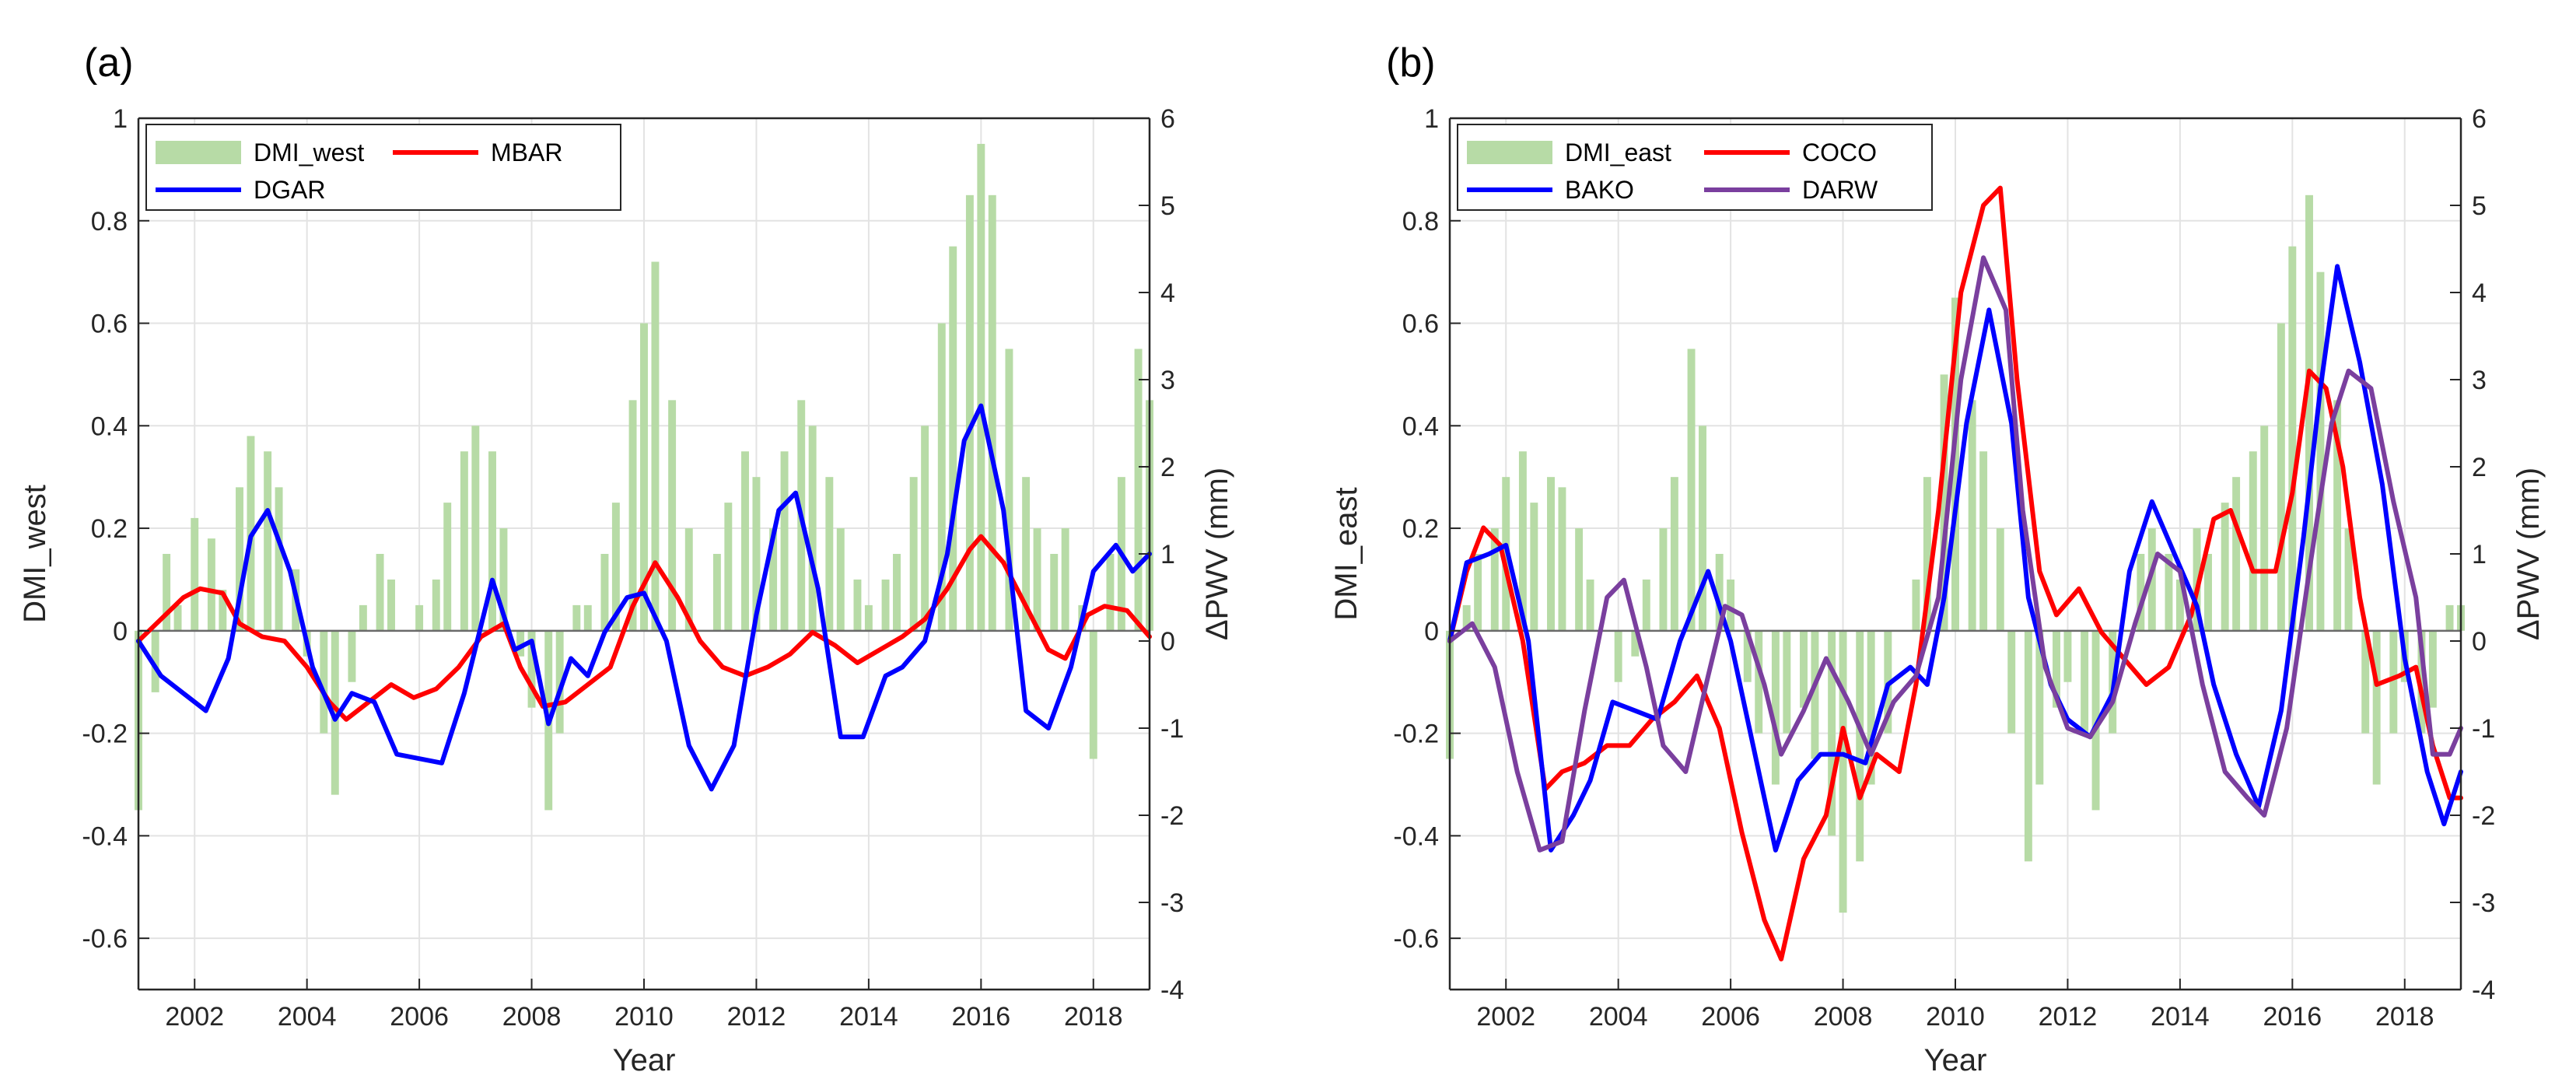  Describe the element at coordinates (1420, 426) in the screenshot. I see `y-left-tick-label: 0.4` at that location.